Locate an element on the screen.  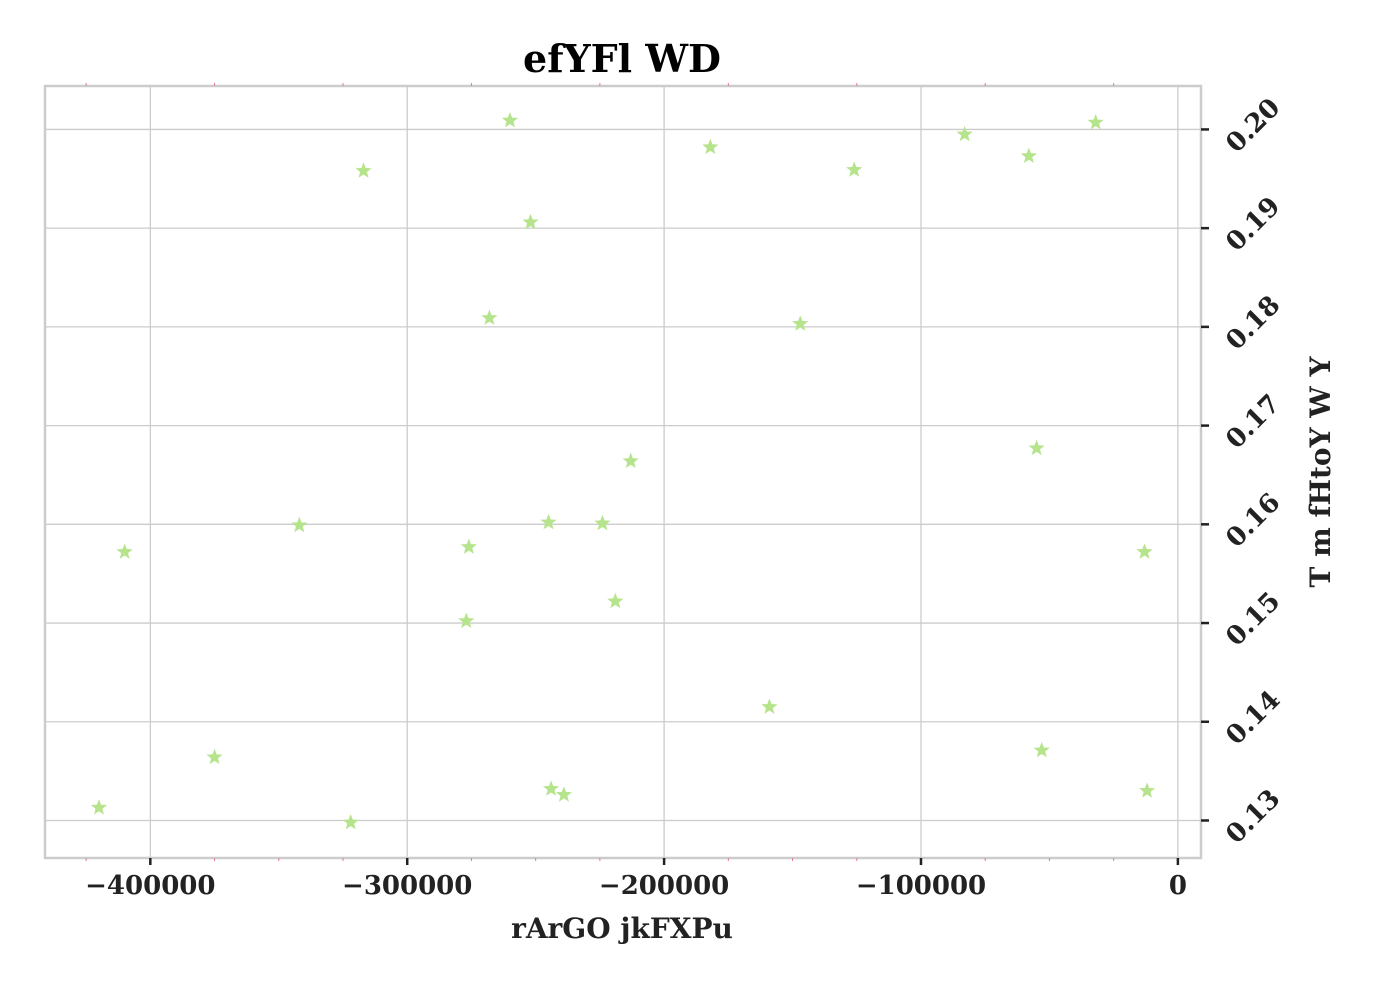
x-tick-label: −100000 is located at coordinates (921, 886).